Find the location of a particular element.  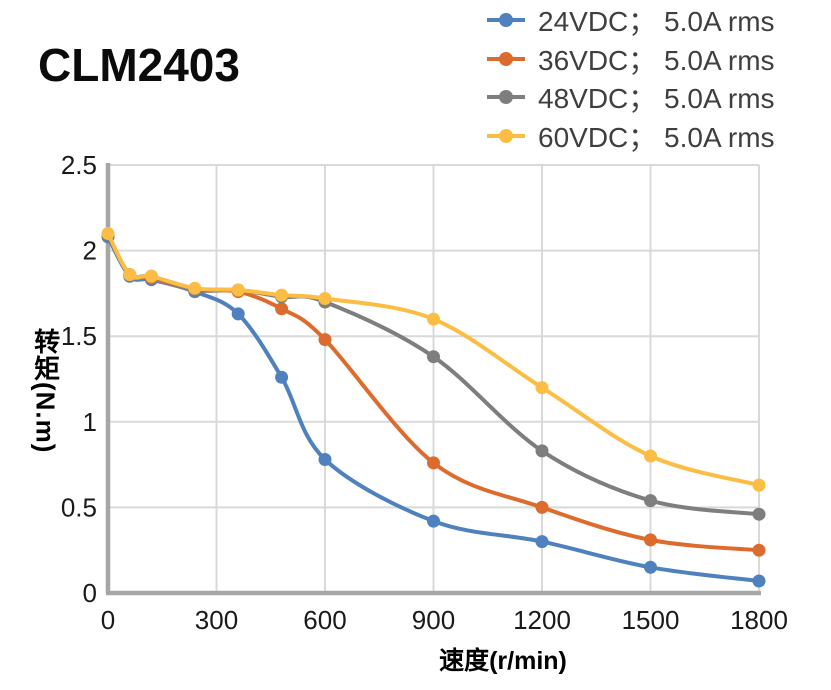

x-tick-label: 1800 is located at coordinates (759, 620).